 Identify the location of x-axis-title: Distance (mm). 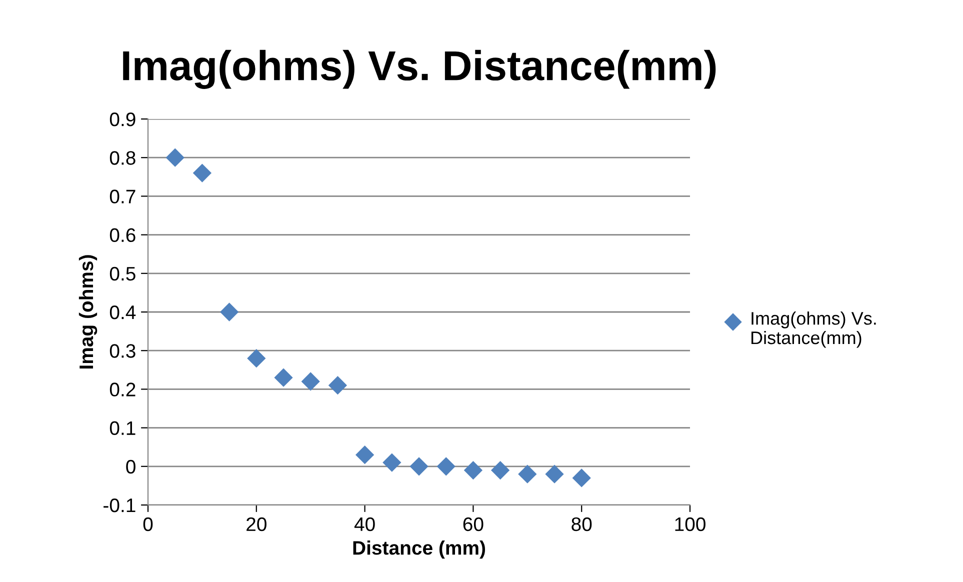
(419, 549).